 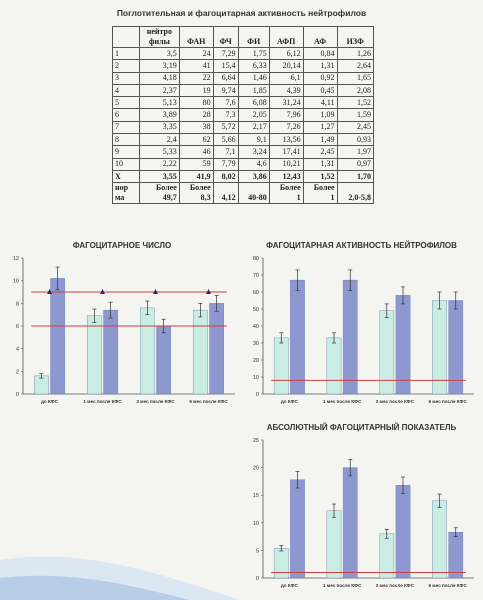 I want to click on table-cell: 4,39, so click(x=286, y=90).